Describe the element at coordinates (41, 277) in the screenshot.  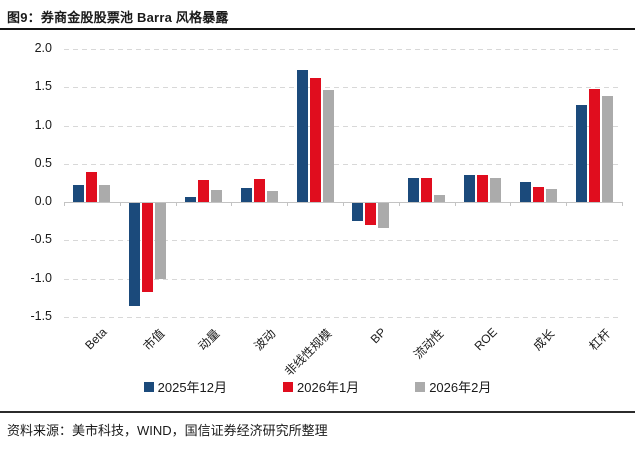
I see `y-tick-label: -1.0` at that location.